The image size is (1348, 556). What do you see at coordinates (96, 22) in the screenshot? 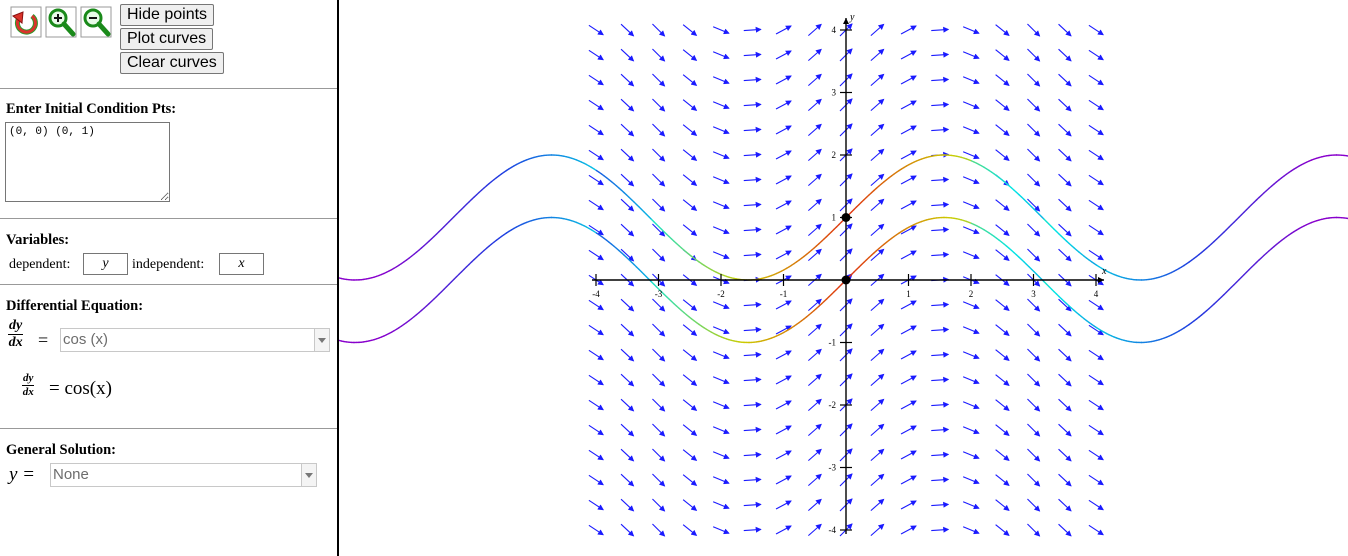
I see `zoom-out-icon` at bounding box center [96, 22].